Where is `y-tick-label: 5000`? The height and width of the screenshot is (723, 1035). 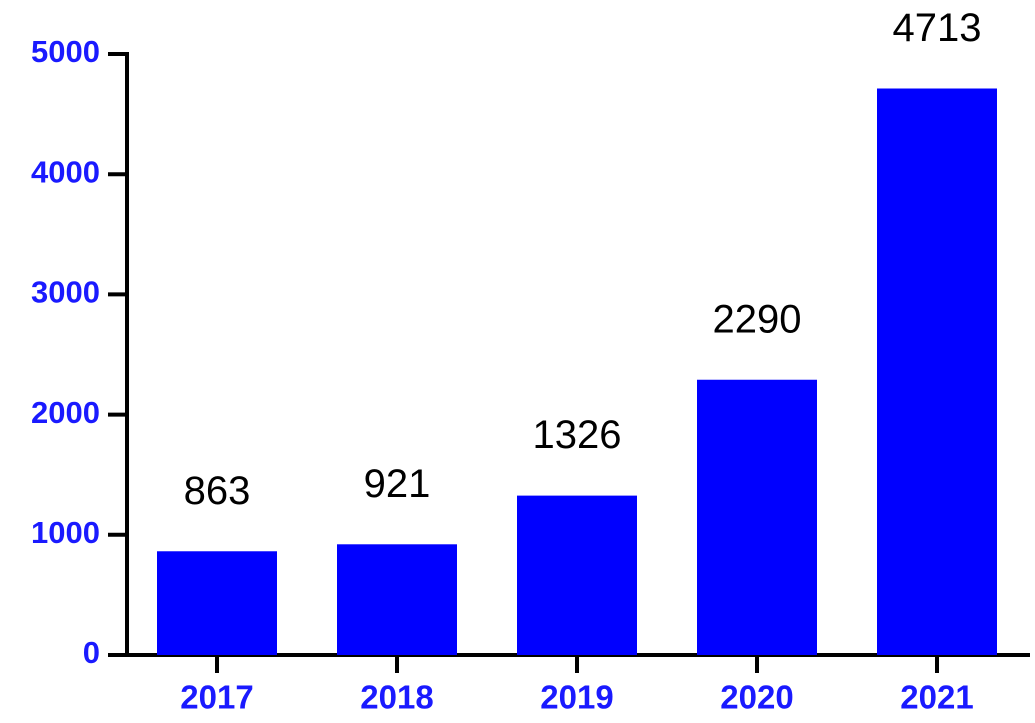
y-tick-label: 5000 is located at coordinates (65, 51).